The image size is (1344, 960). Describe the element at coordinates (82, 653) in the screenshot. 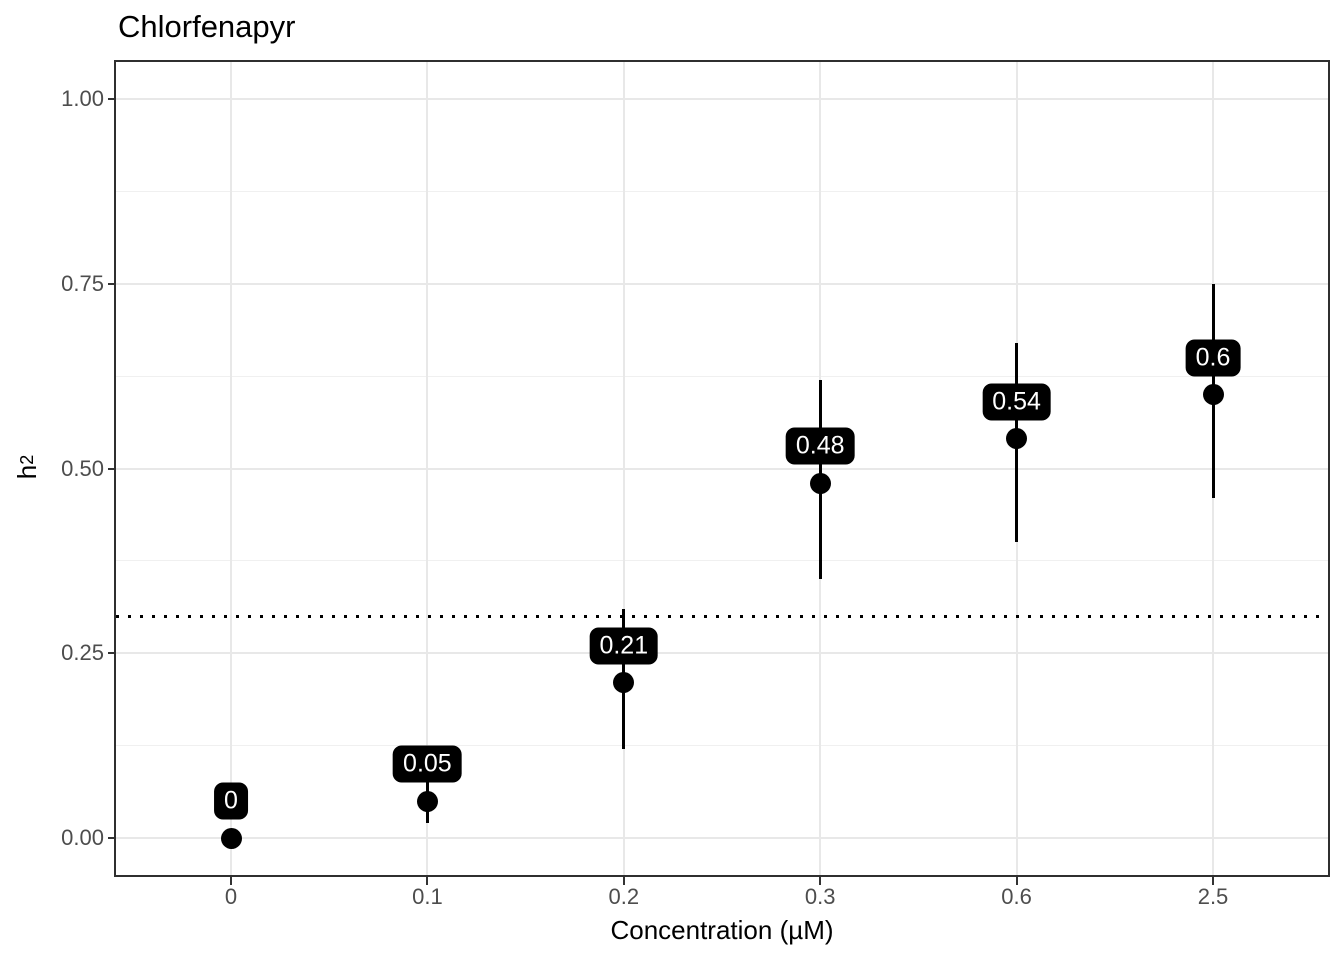

I see `y-axis-tick-label: 0.25` at that location.